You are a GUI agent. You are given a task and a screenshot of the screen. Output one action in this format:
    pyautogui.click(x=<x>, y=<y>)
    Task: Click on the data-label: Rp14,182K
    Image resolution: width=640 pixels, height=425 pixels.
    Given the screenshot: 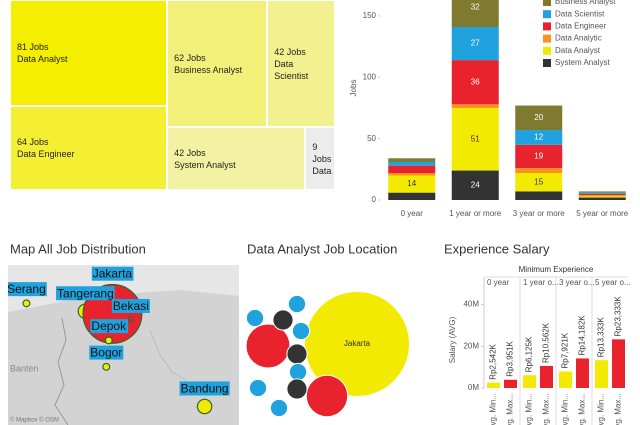 What is the action you would take?
    pyautogui.click(x=582, y=335)
    